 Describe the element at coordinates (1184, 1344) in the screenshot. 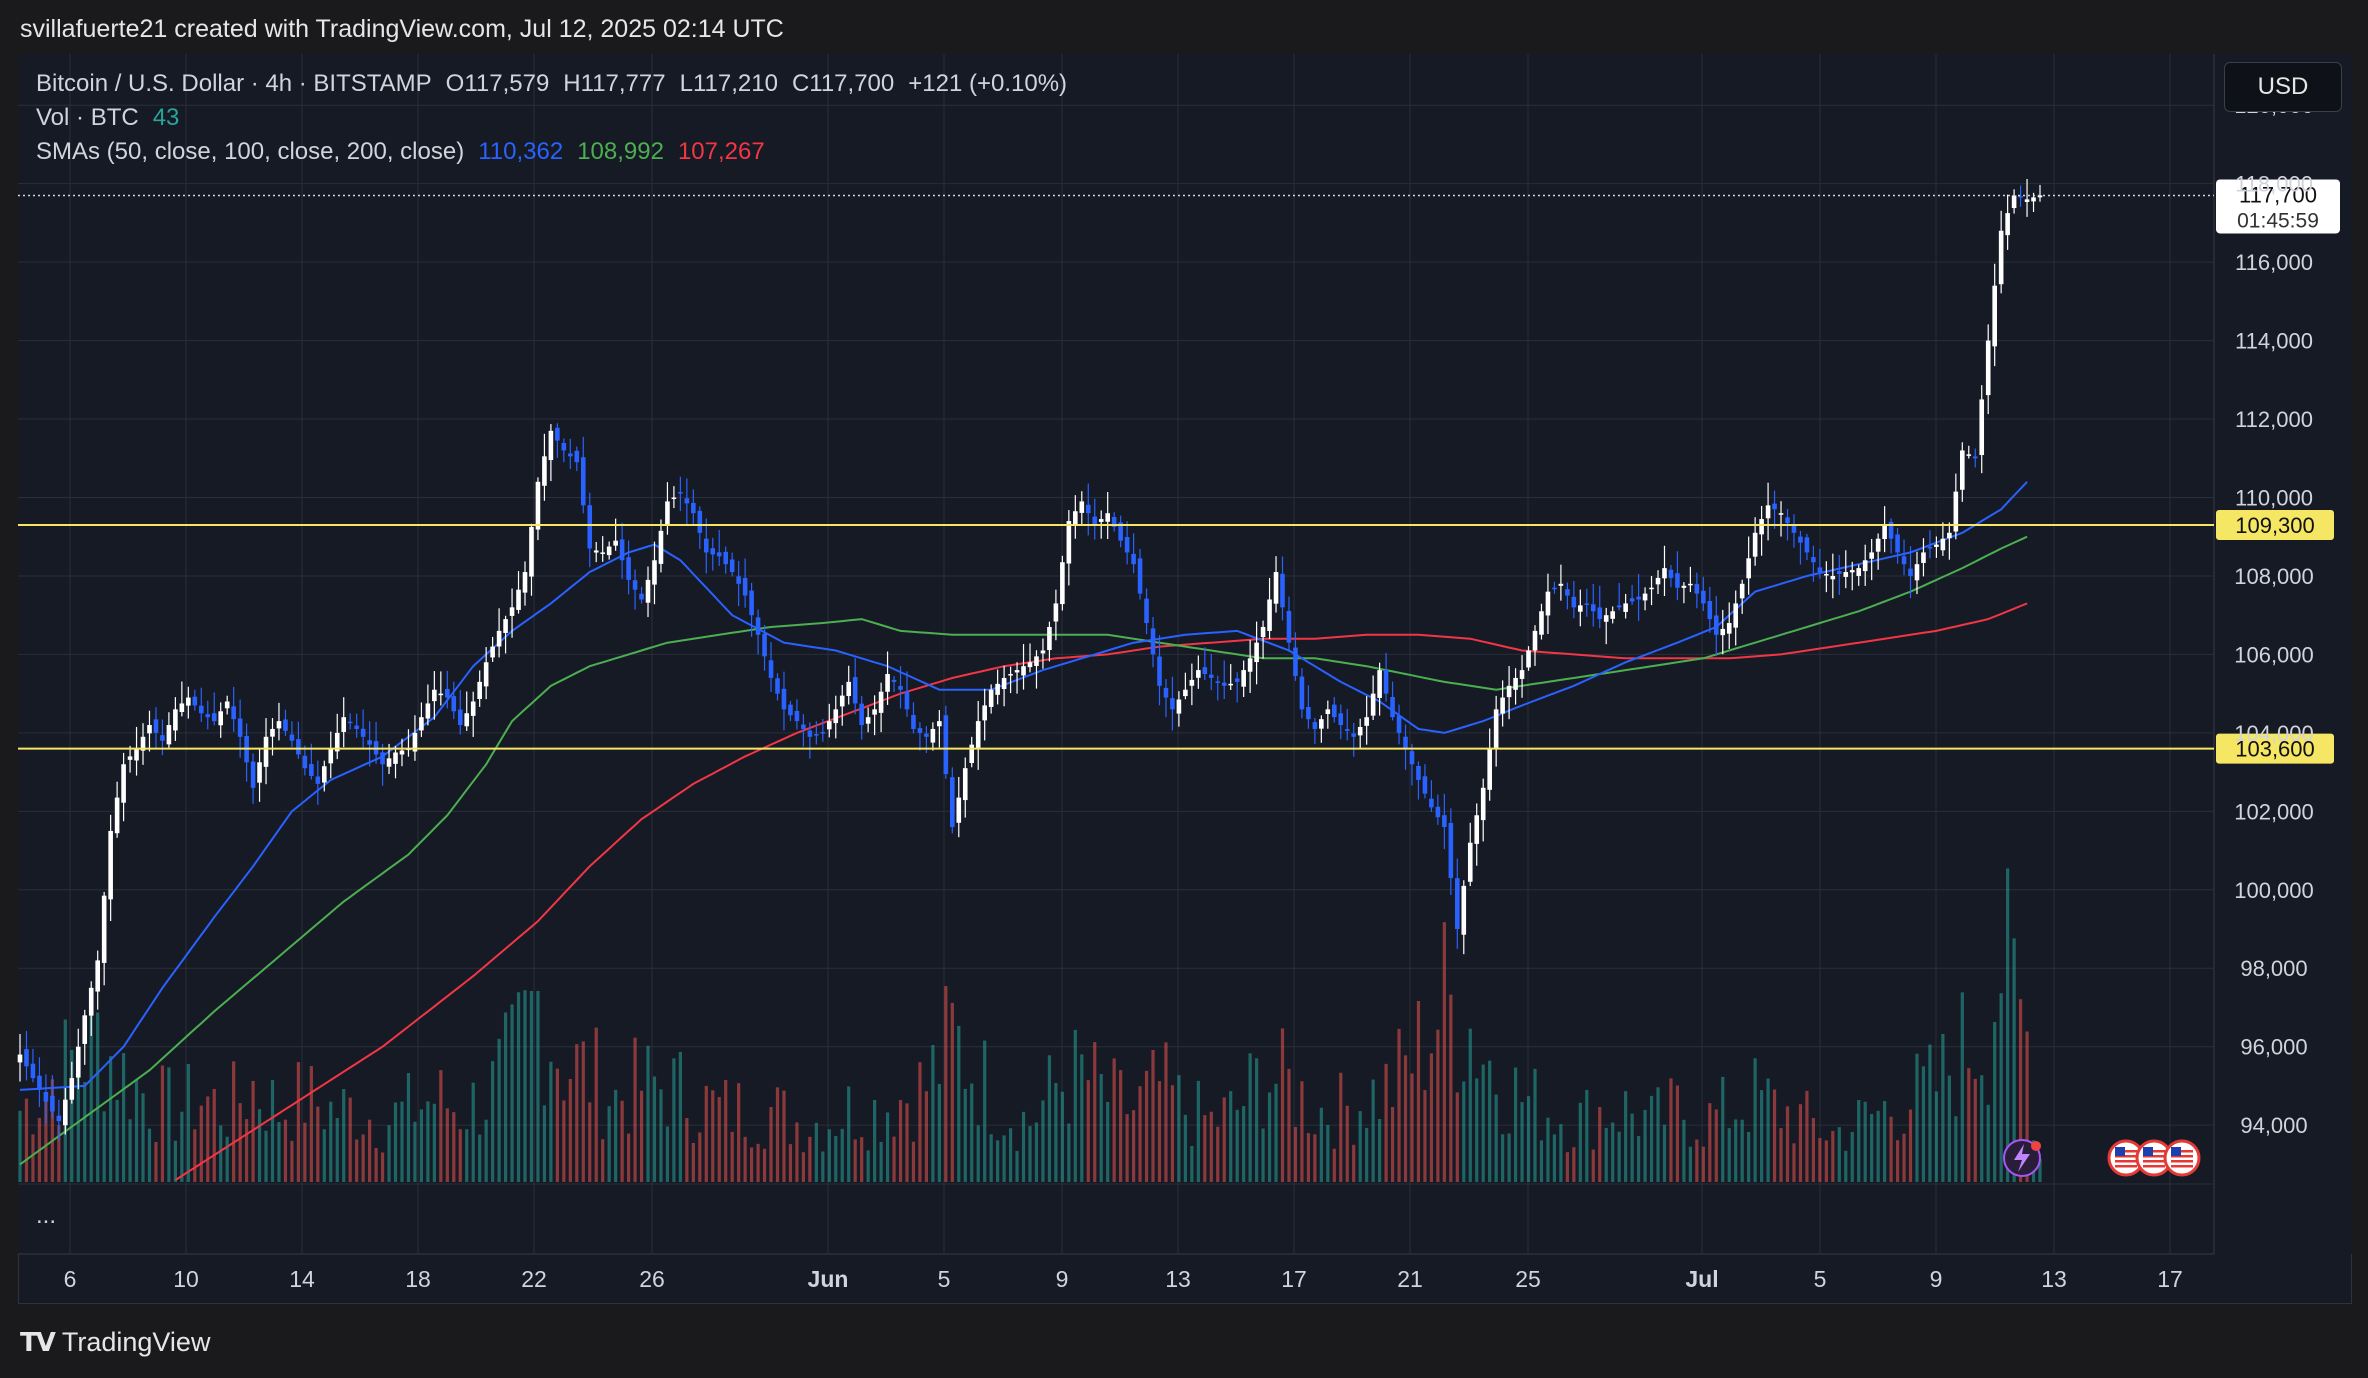

I see `footer-bar` at that location.